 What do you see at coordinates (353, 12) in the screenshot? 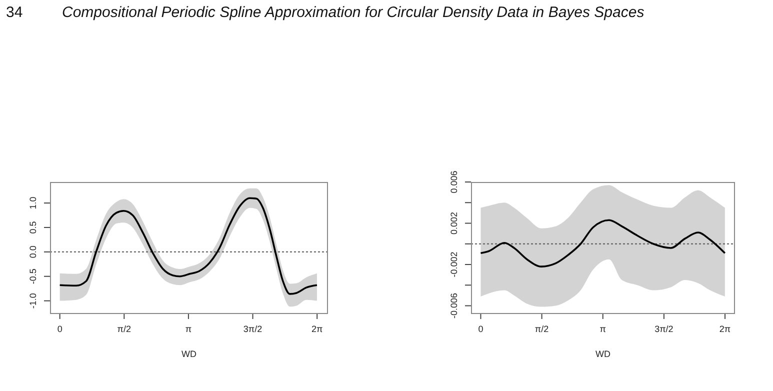
I see `text: Compositional Periodic Spline Approximation for Circular Density Data in Bayes Spaces` at bounding box center [353, 12].